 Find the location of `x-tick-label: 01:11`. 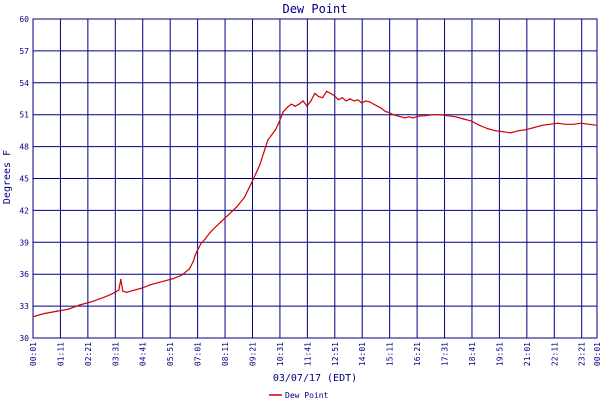

x-tick-label: 01:11 is located at coordinates (60, 354).